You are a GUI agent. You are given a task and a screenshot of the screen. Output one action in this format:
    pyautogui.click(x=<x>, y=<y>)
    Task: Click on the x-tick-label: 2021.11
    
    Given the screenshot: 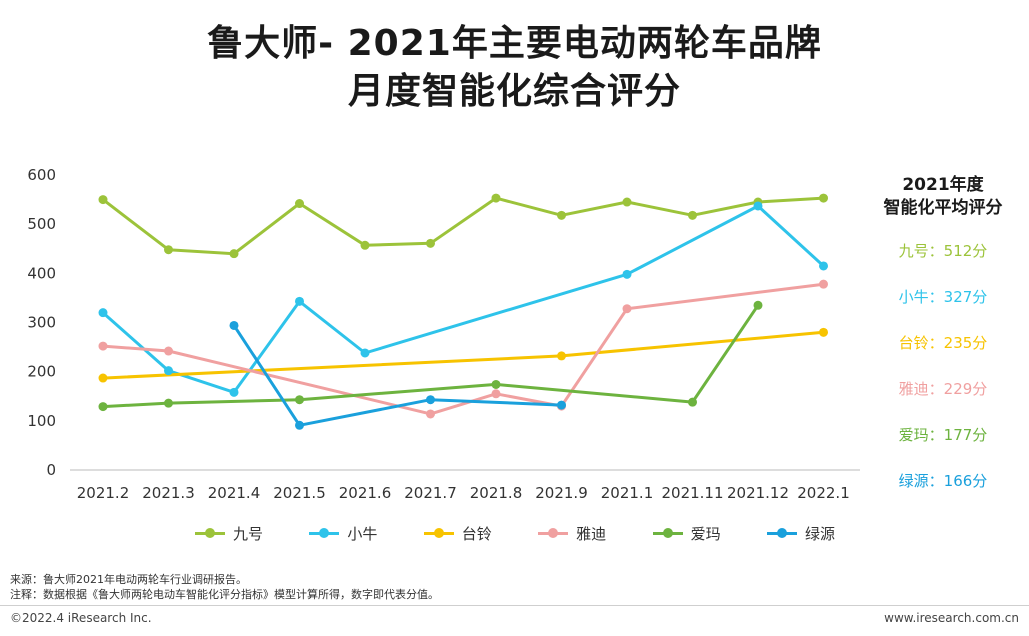 What is the action you would take?
    pyautogui.click(x=692, y=493)
    